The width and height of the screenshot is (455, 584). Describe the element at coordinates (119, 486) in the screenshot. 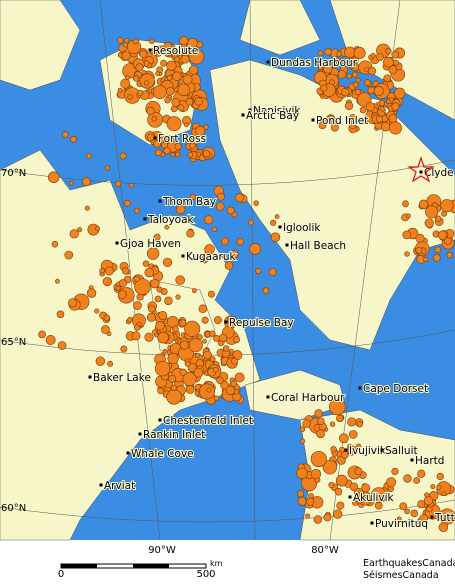

I see `place-label: Arviat` at that location.